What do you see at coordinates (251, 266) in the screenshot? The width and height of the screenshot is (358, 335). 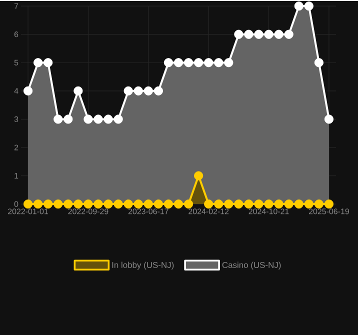 I see `legend-label: Casino (US-NJ)` at bounding box center [251, 266].